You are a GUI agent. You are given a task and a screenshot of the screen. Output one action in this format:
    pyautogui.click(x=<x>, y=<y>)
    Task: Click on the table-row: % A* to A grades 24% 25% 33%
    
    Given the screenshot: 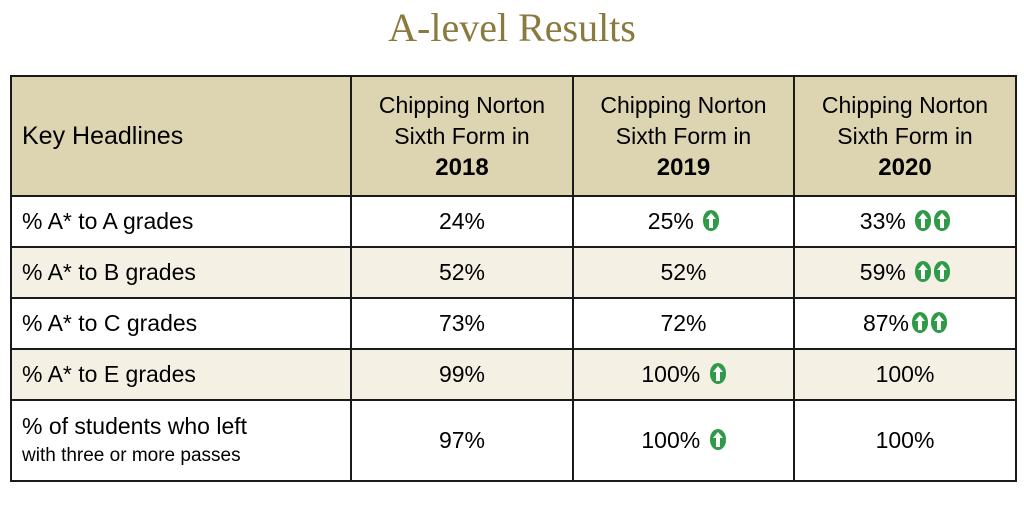 What is the action you would take?
    pyautogui.click(x=513, y=221)
    